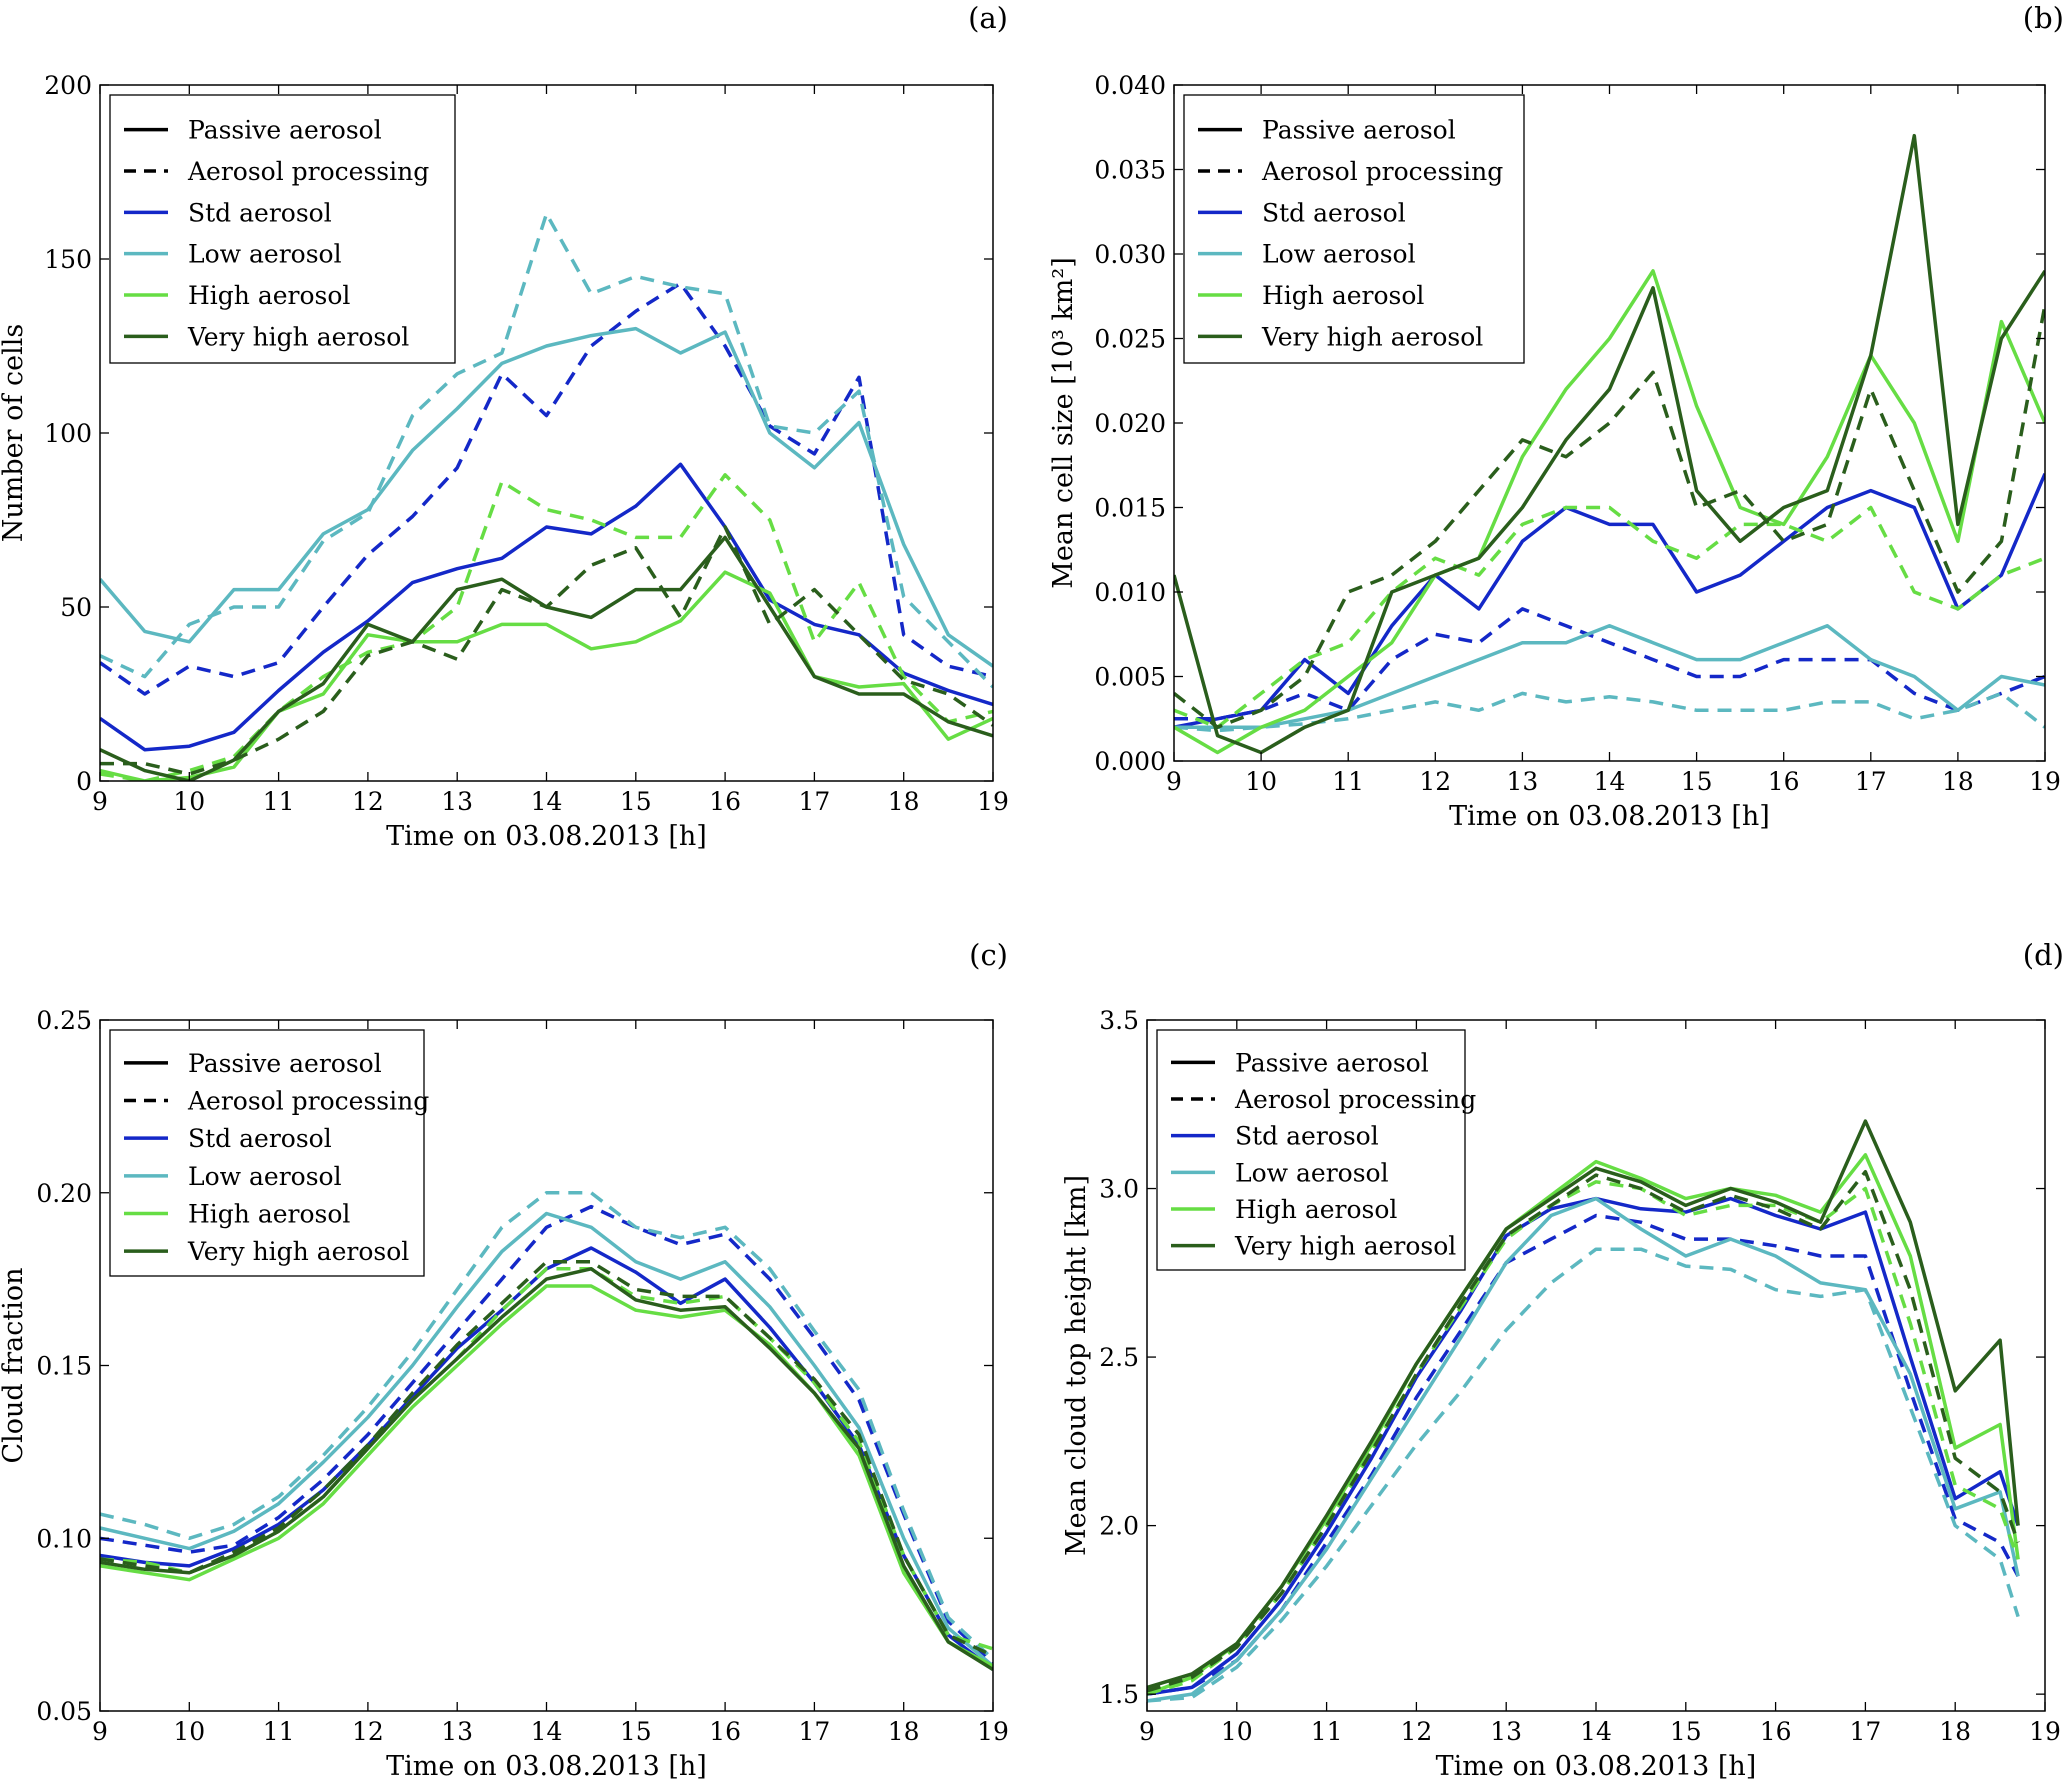 Image resolution: width=2067 pixels, height=1792 pixels. Describe the element at coordinates (1130, 761) in the screenshot. I see `y-tick-label: 0.000` at that location.